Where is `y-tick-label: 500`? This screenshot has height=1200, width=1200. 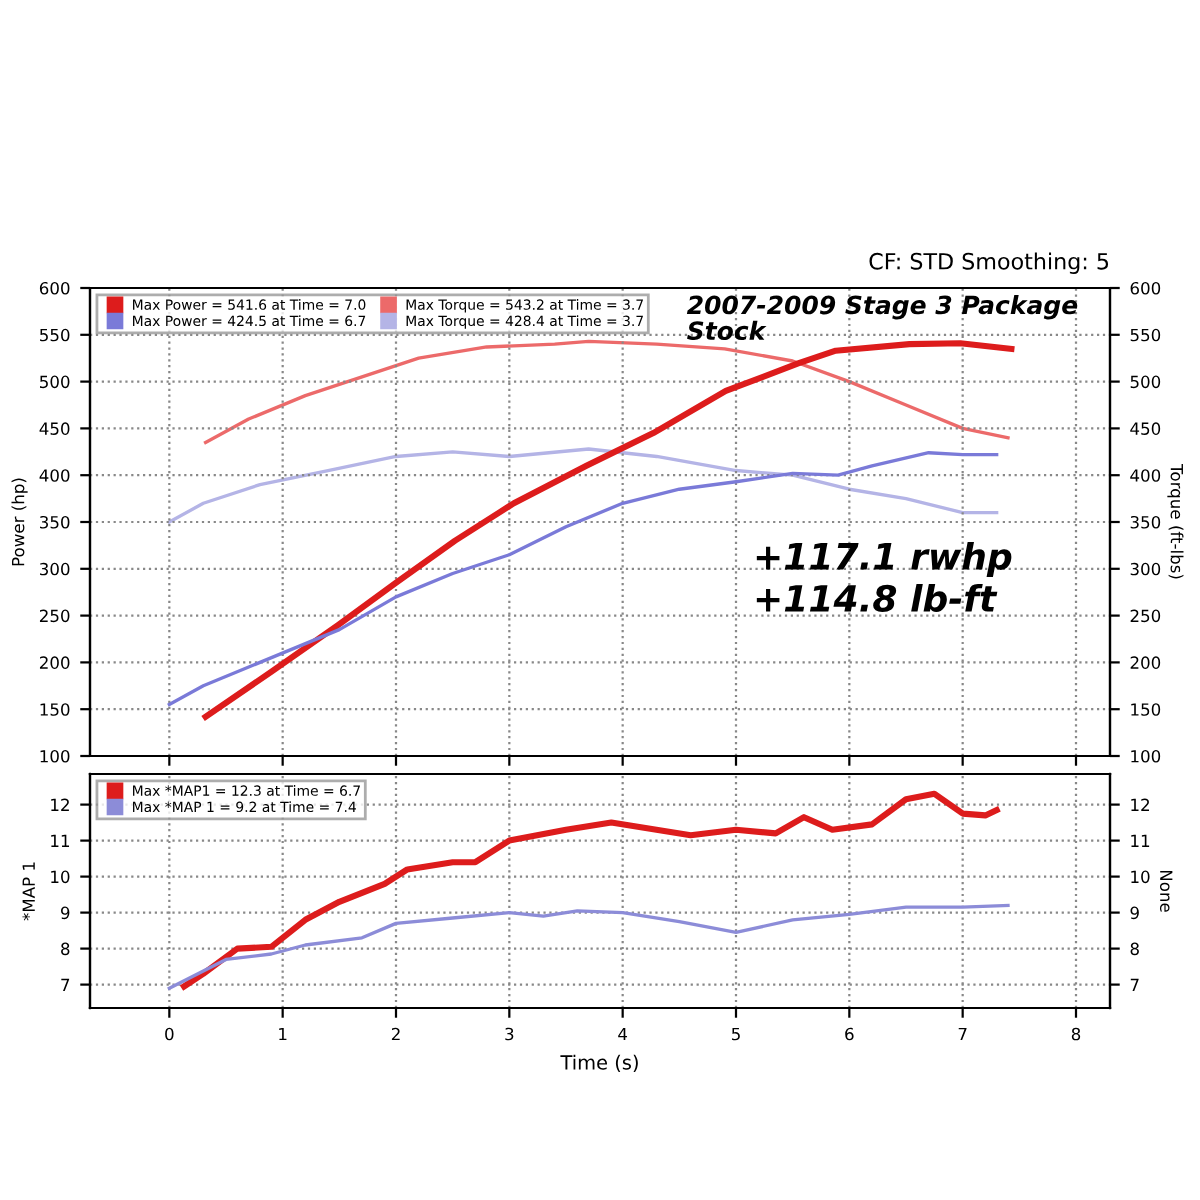
y-tick-label: 500 is located at coordinates (55, 382).